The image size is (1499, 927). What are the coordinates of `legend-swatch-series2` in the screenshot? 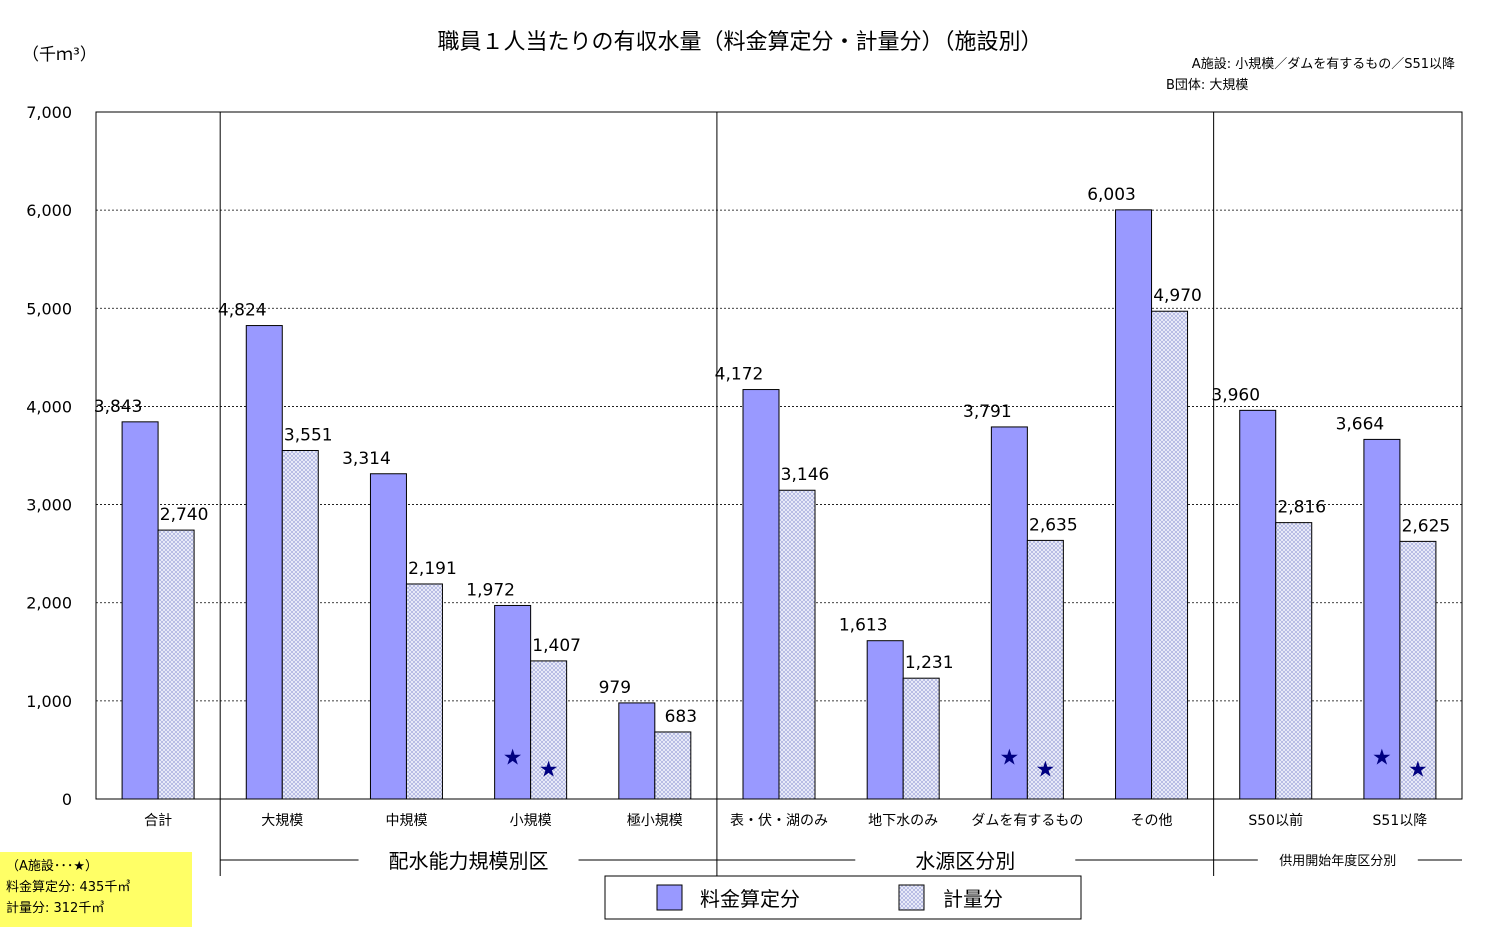 It's located at (911, 897).